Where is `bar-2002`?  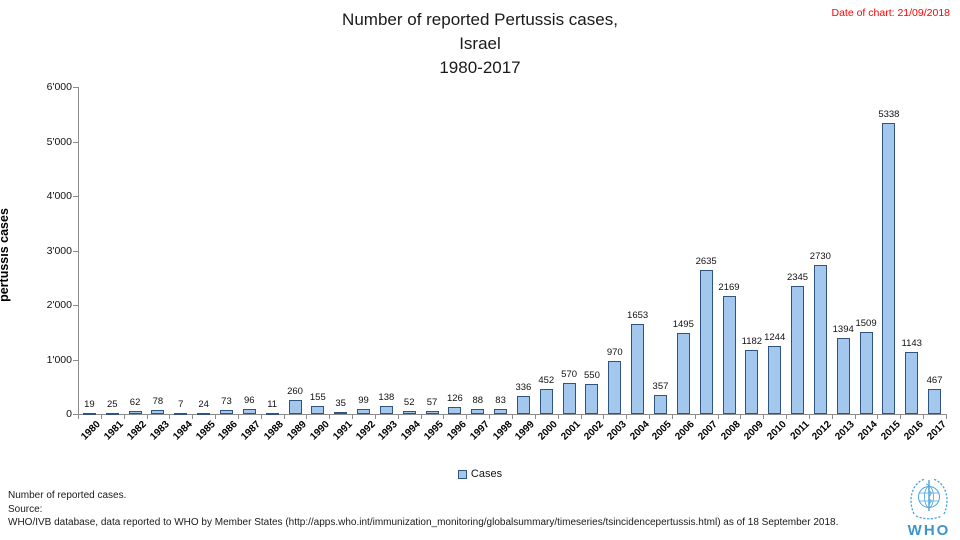
bar-2002 is located at coordinates (592, 399).